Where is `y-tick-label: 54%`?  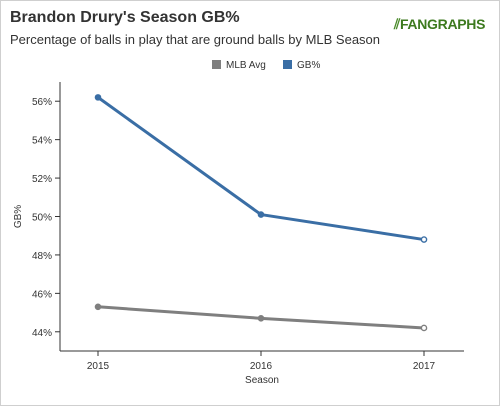 y-tick-label: 54% is located at coordinates (42, 141).